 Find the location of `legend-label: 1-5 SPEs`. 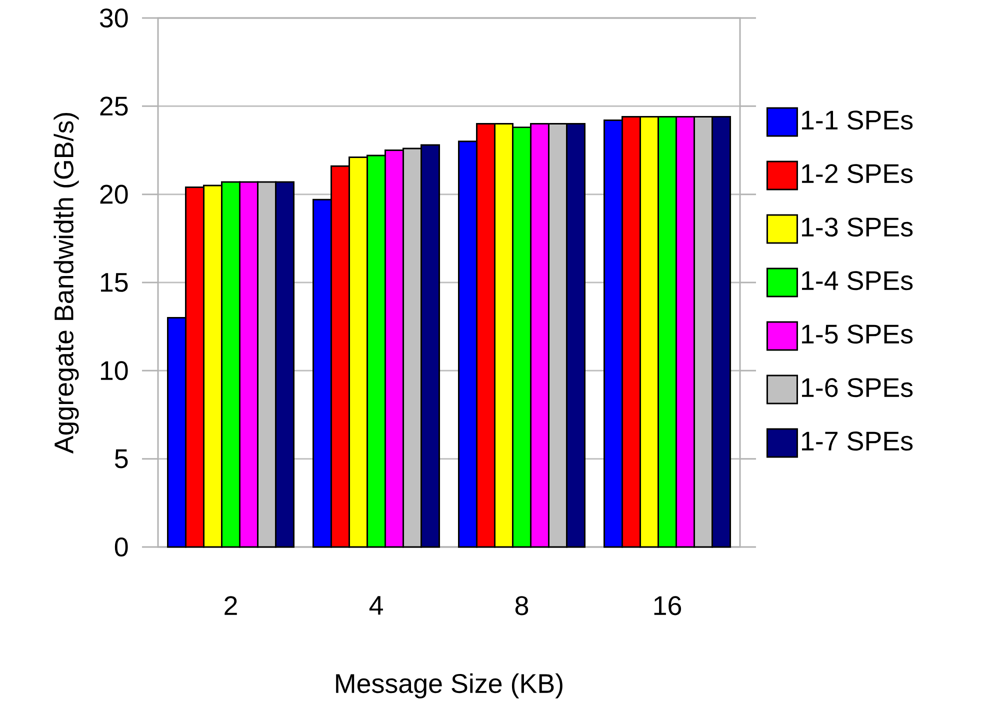

legend-label: 1-5 SPEs is located at coordinates (857, 334).